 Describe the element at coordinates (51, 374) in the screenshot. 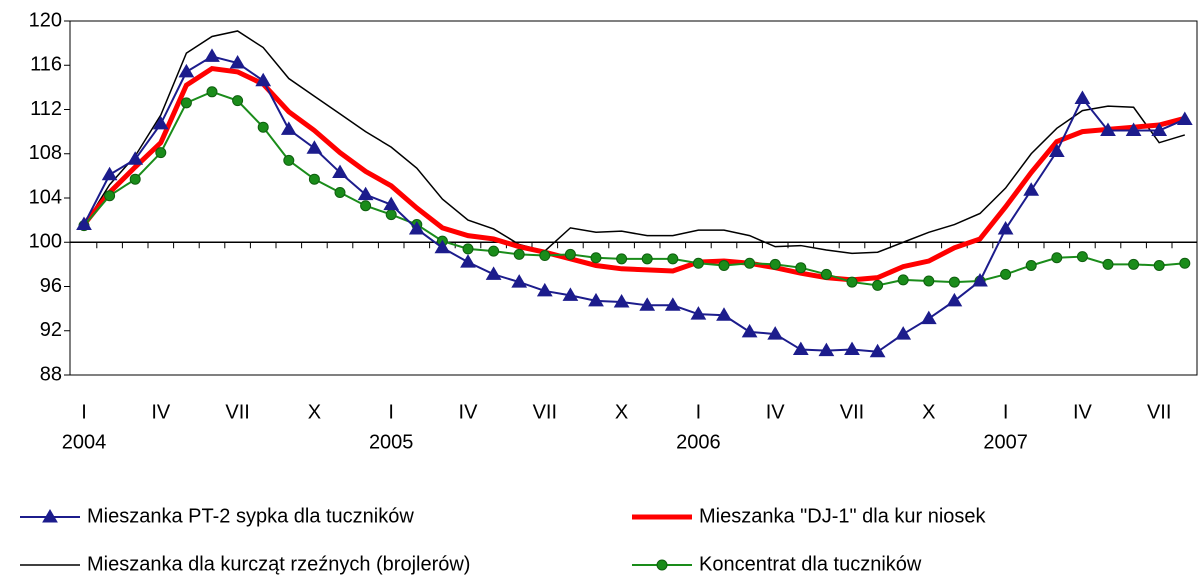

I see `y-tick-label: 88` at that location.